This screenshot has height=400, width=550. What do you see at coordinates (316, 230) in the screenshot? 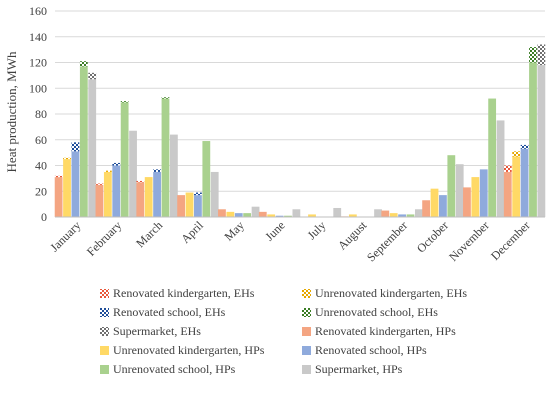
I see `x-tick-label: July` at bounding box center [316, 230].